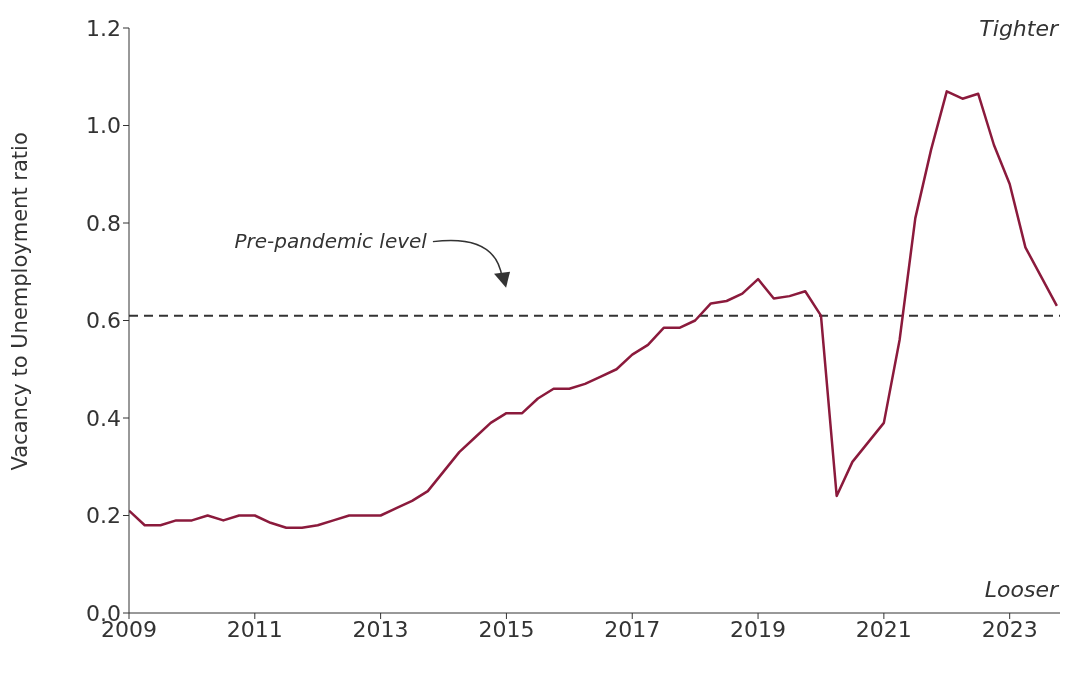  Describe the element at coordinates (506, 629) in the screenshot. I see `x-tick-label: 2015` at that location.